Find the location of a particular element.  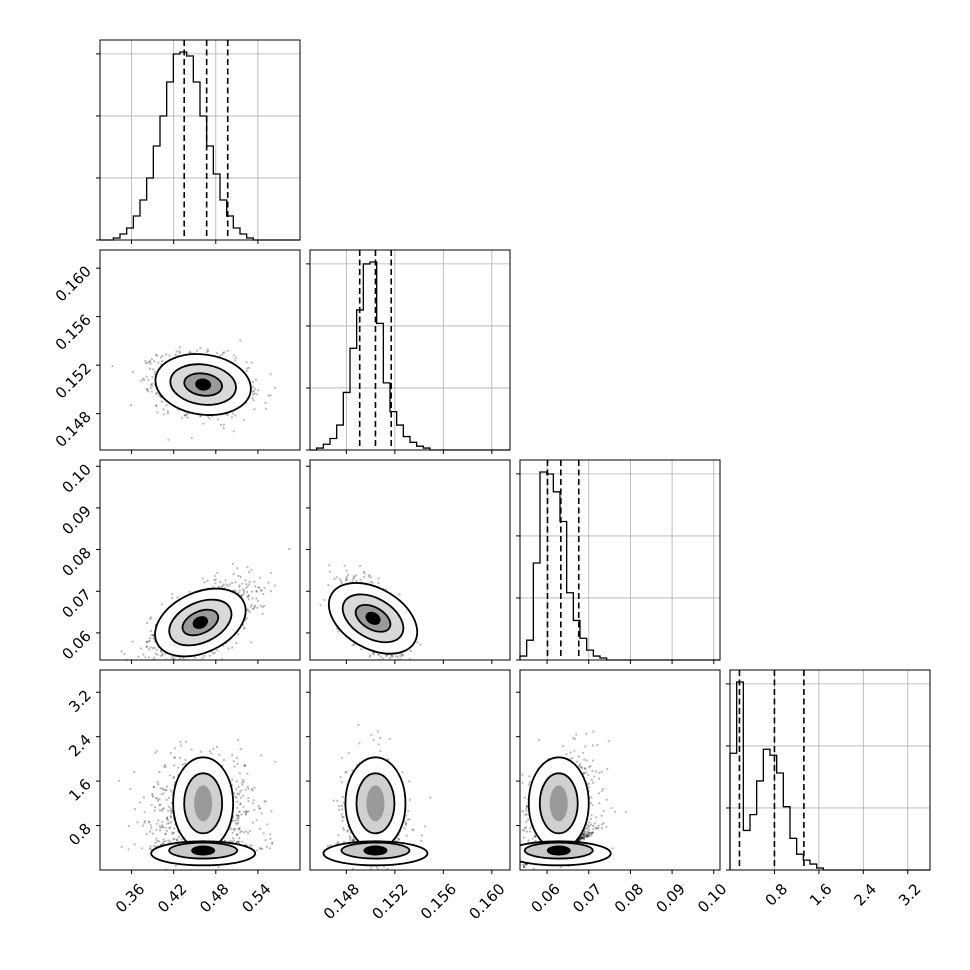

grid-lines is located at coordinates (830, 770).